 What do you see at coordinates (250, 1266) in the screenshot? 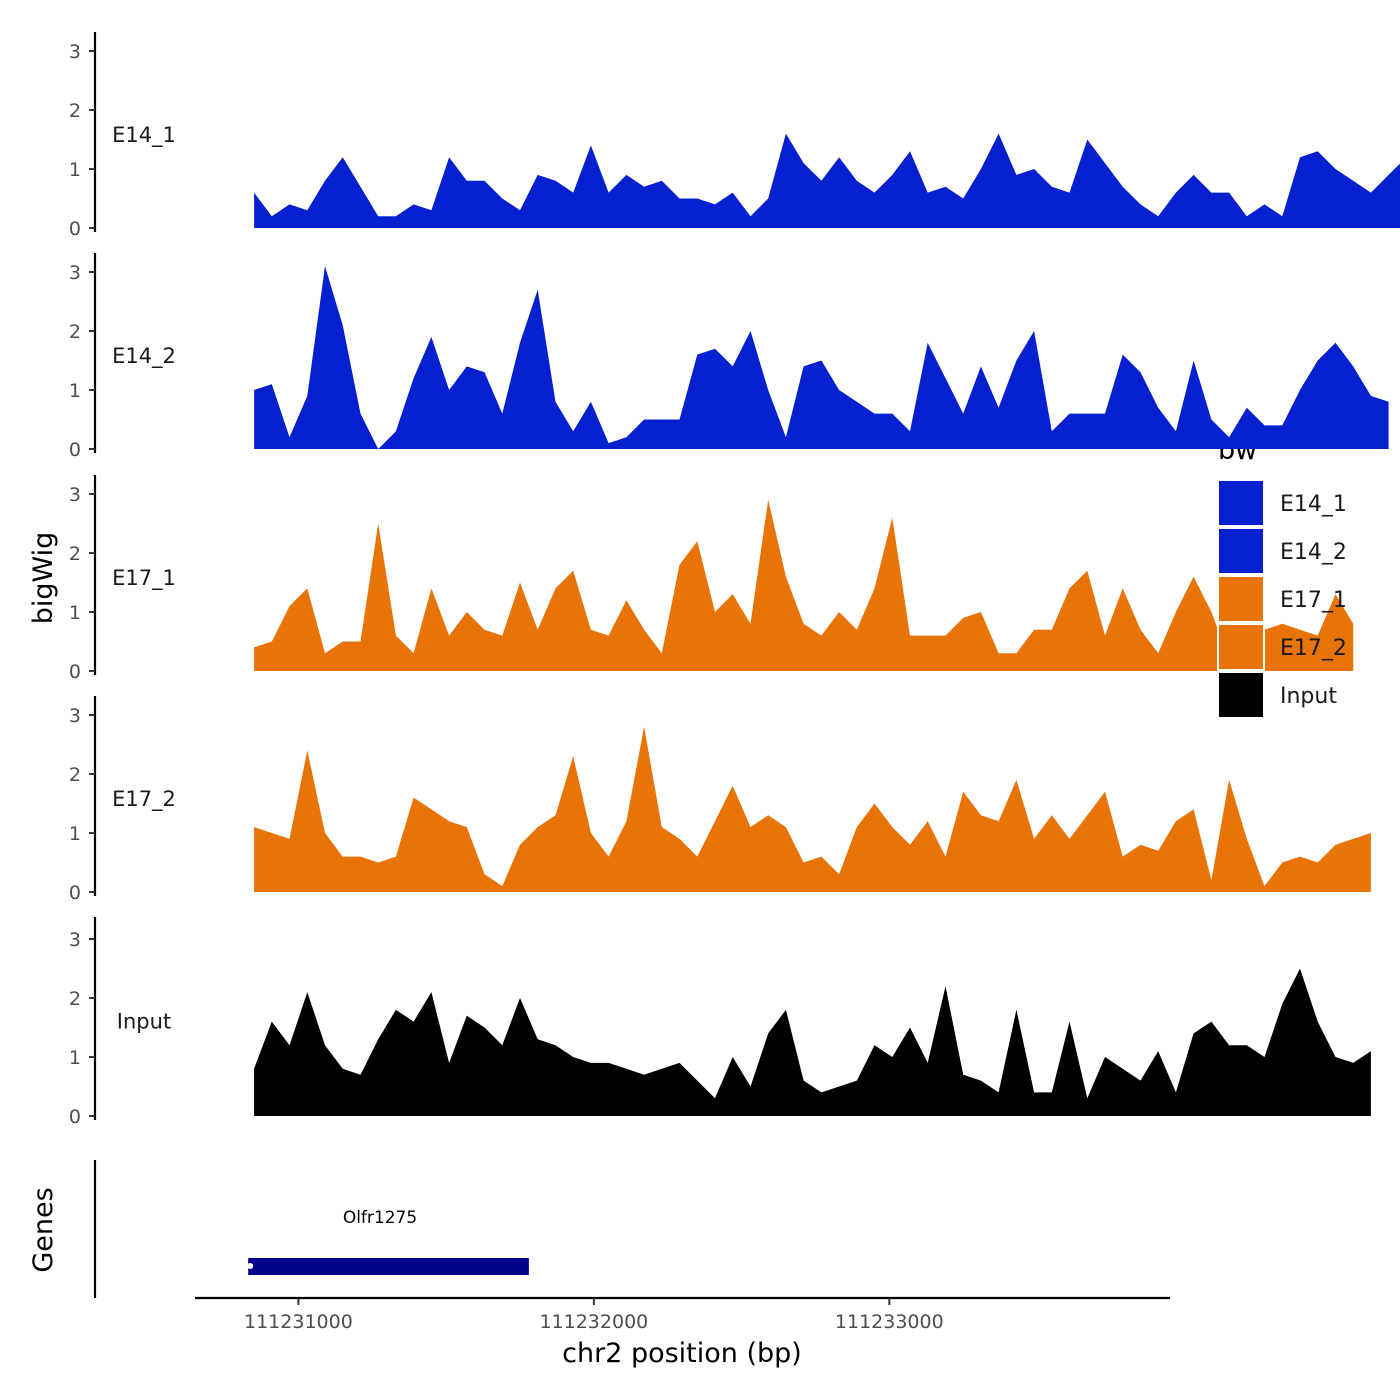
I see `gene-strand-marker` at bounding box center [250, 1266].